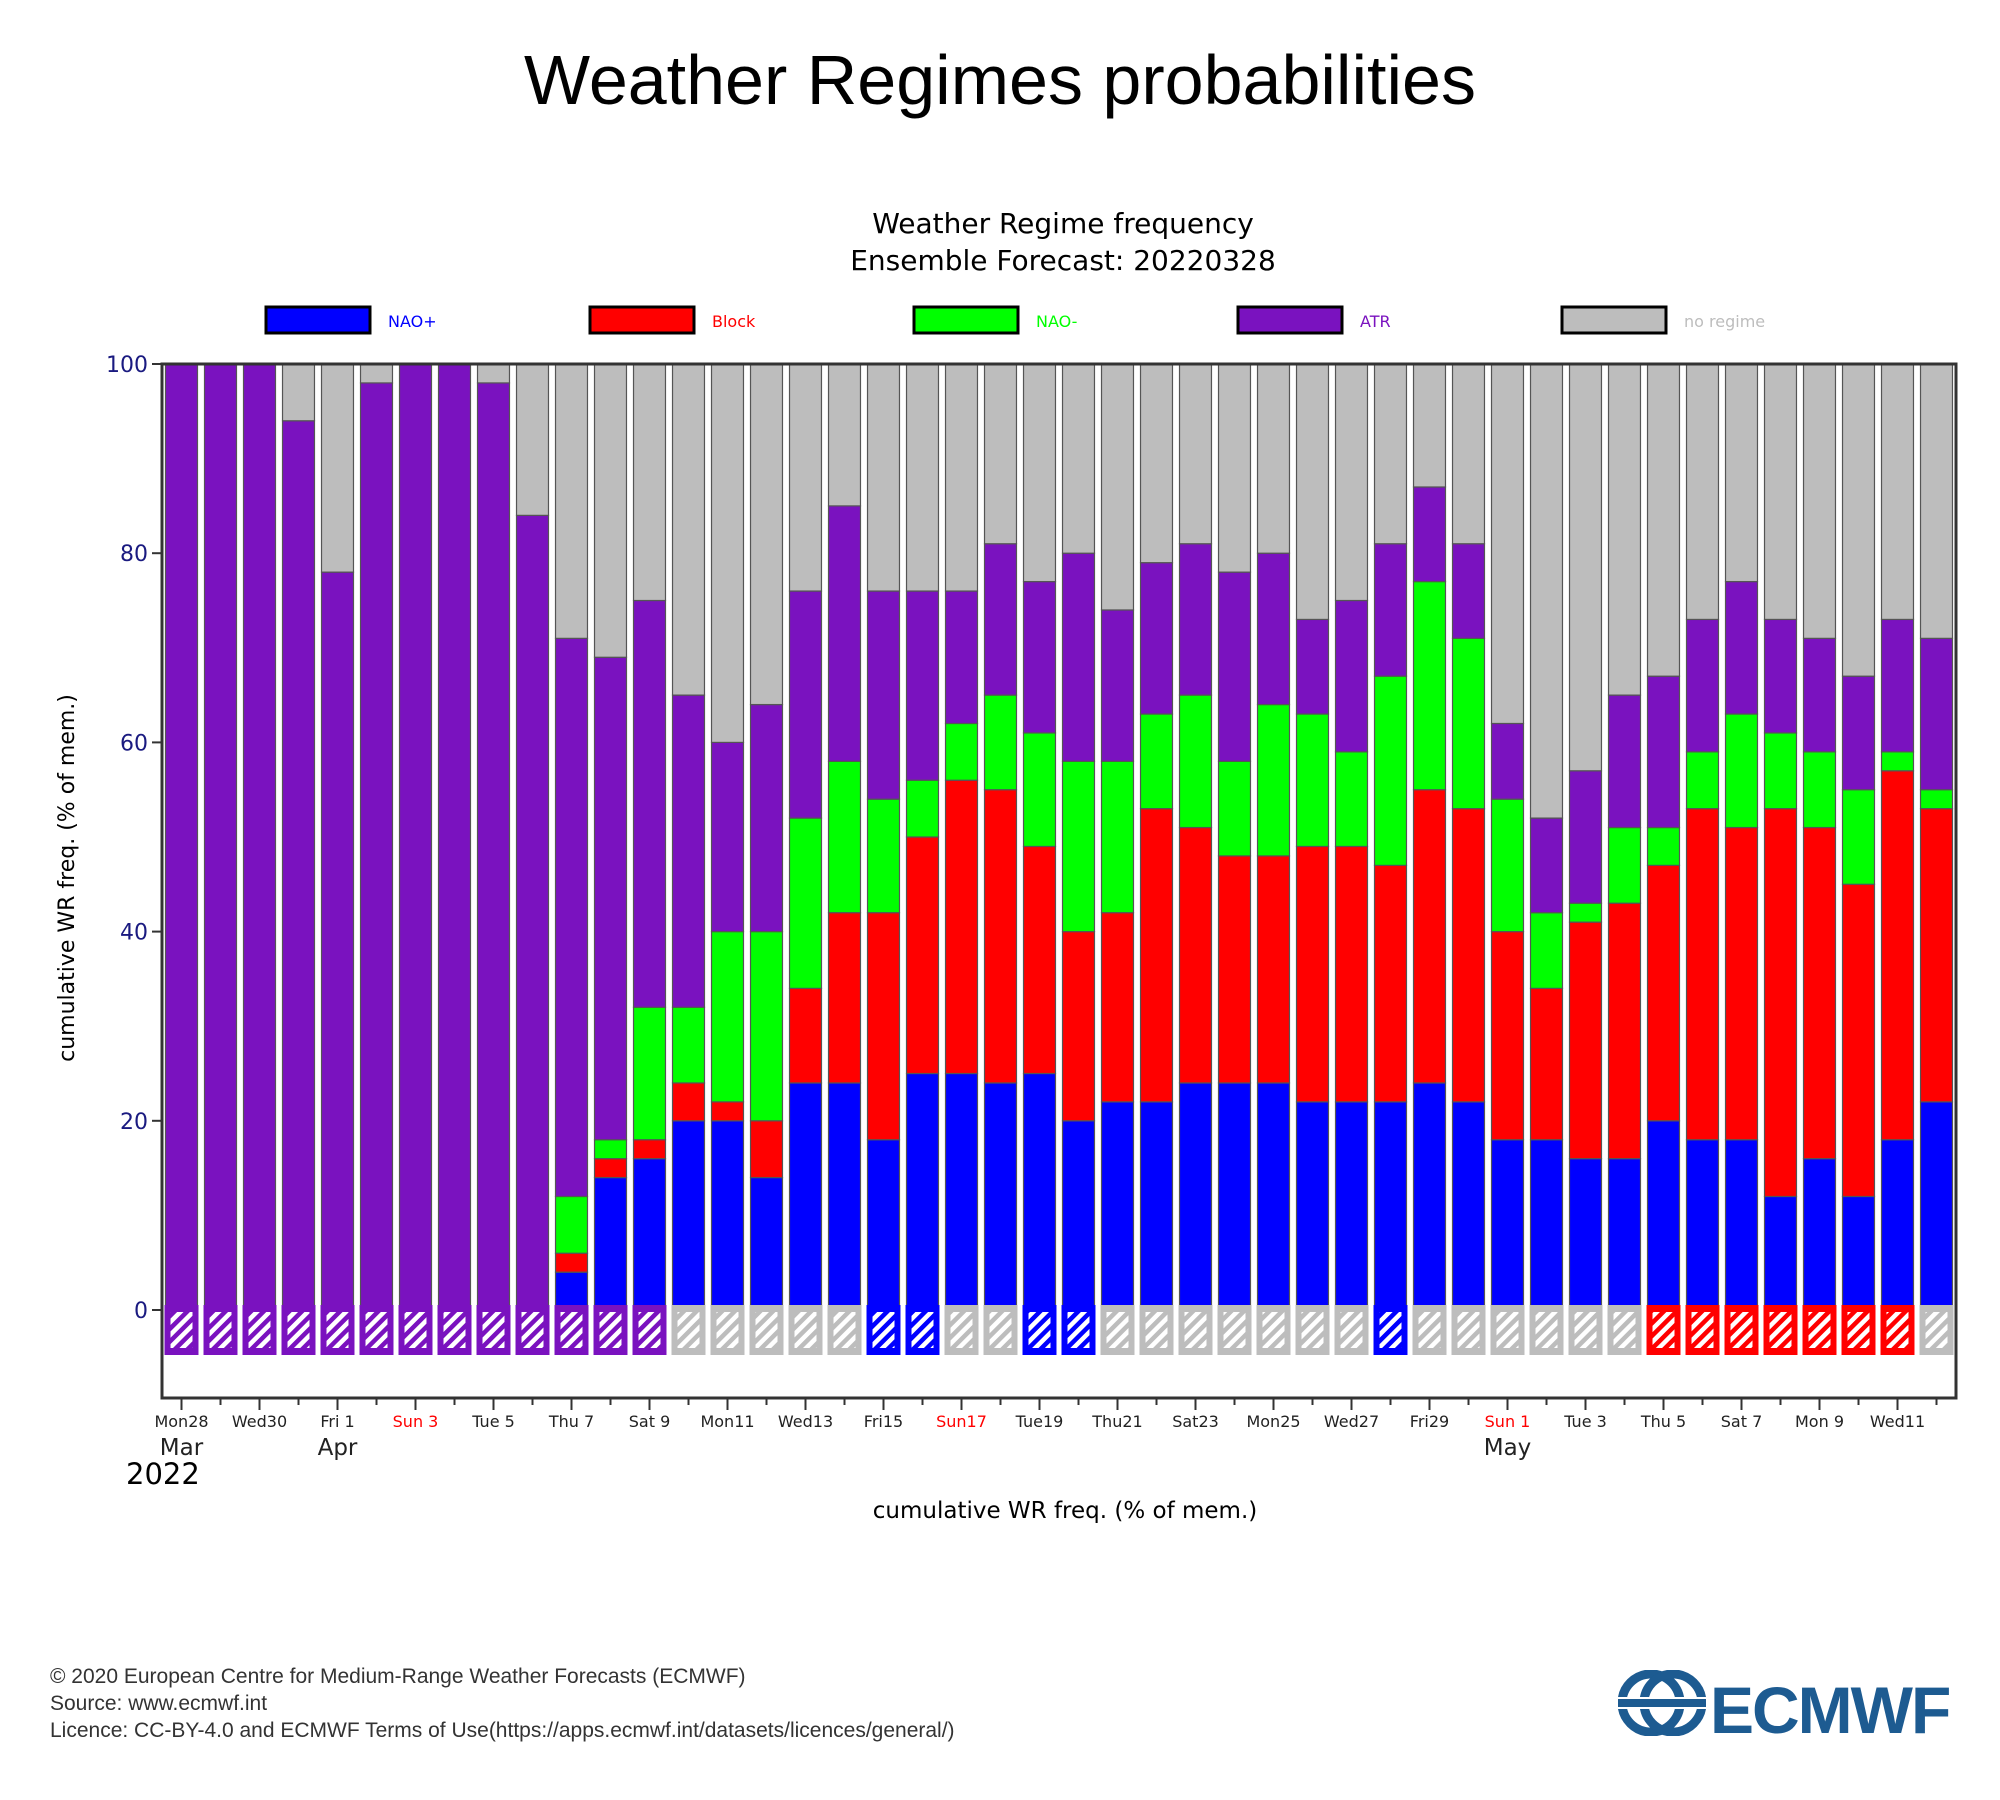 This screenshot has height=1800, width=2000. Describe the element at coordinates (883, 1421) in the screenshot. I see `x-tick-label: Fri15` at that location.